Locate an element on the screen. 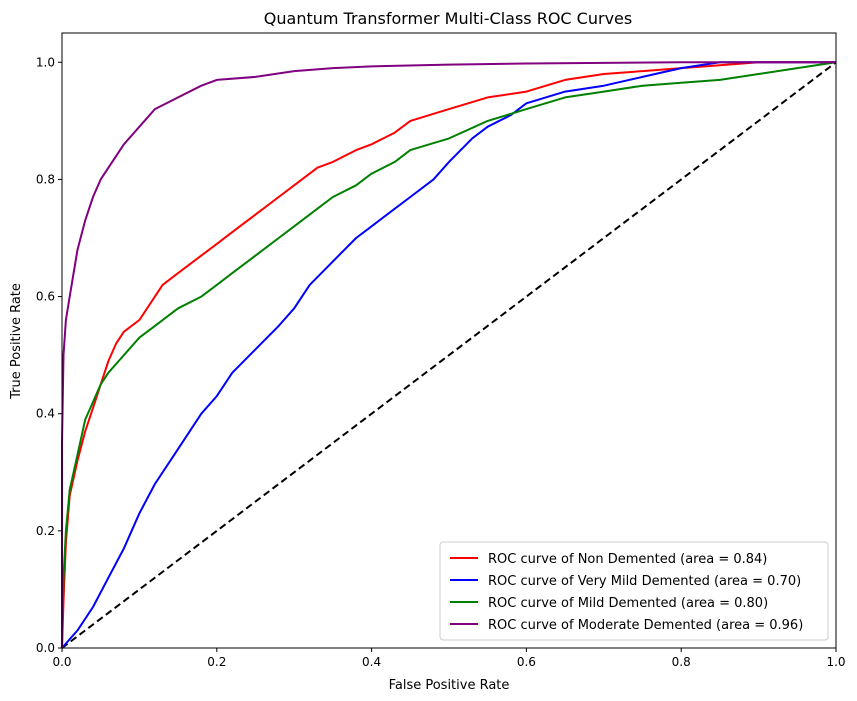 The image size is (857, 701). x-tick-label: 0.8 is located at coordinates (681, 662).